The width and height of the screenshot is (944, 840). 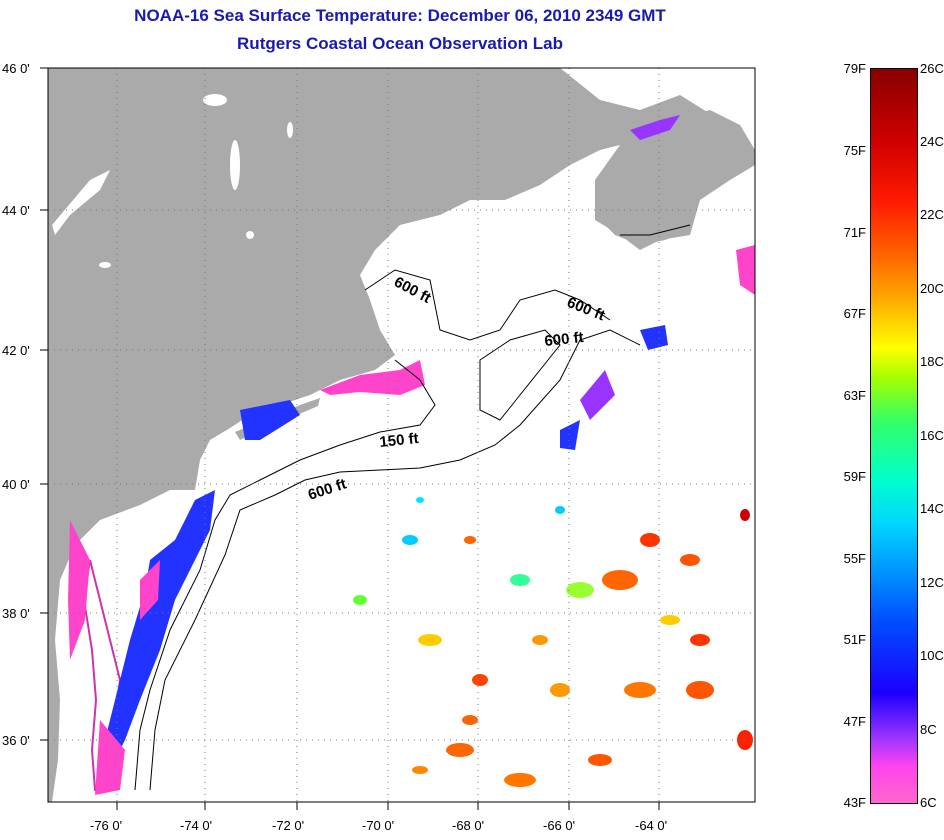 What do you see at coordinates (16, 484) in the screenshot?
I see `lat-label: 40 0'` at bounding box center [16, 484].